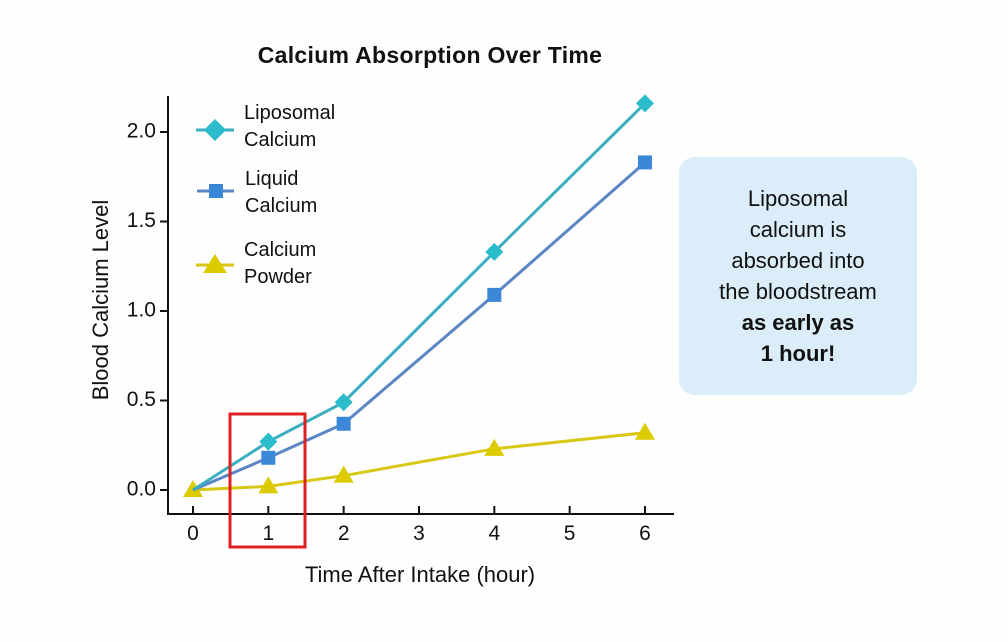 This screenshot has width=1008, height=642. What do you see at coordinates (798, 198) in the screenshot?
I see `callout-line: Liposomal` at bounding box center [798, 198].